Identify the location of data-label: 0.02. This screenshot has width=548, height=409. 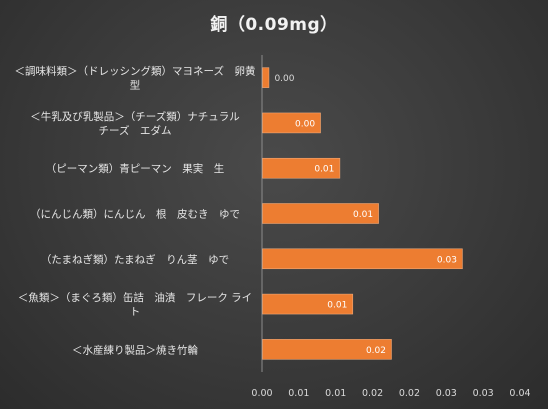
(376, 351).